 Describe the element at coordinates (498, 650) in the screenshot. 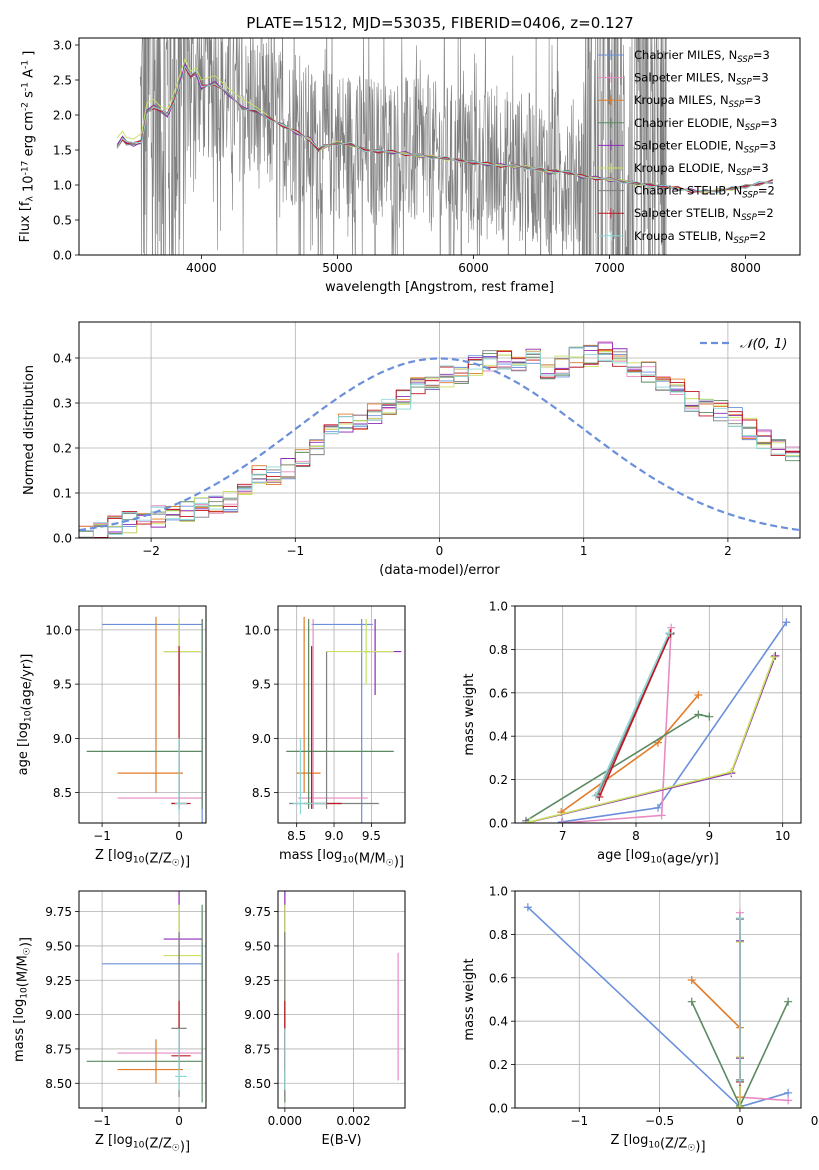

I see `y-tick-label: 0.8` at that location.